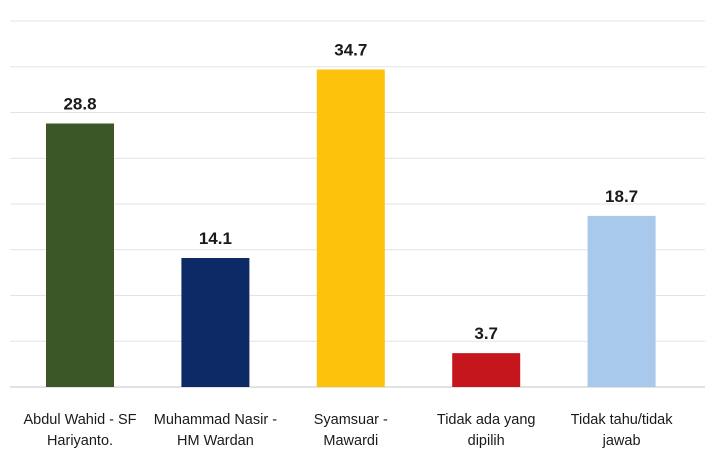 The width and height of the screenshot is (710, 473). What do you see at coordinates (486, 333) in the screenshot?
I see `bar-value-label: 3.7` at bounding box center [486, 333].